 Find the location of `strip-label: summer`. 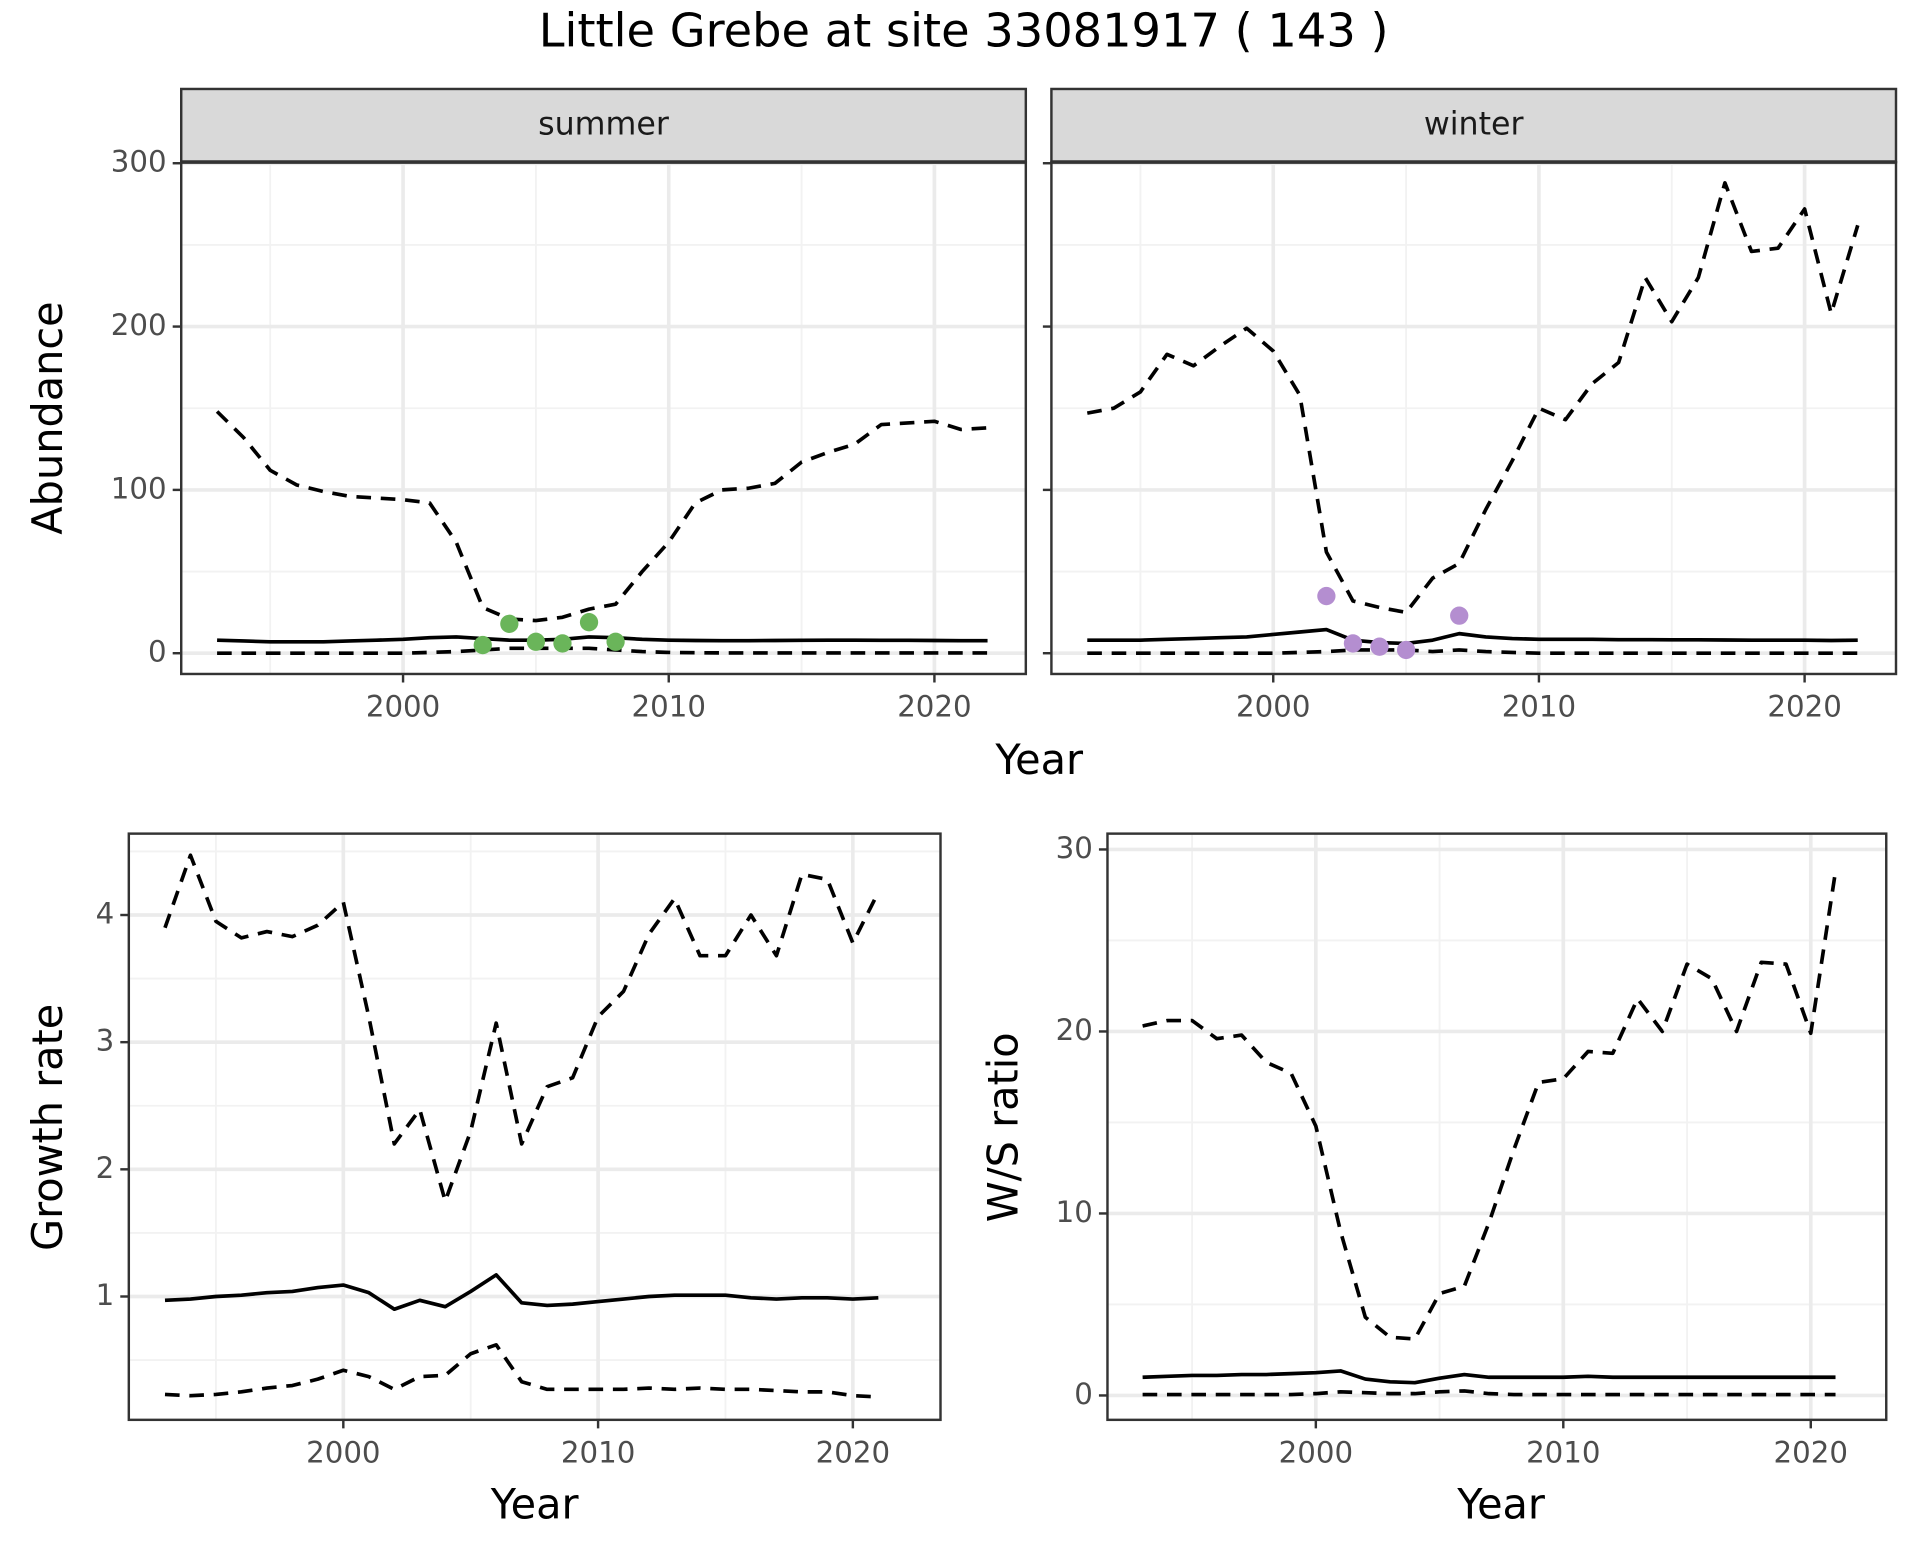

strip-label: summer is located at coordinates (604, 125).